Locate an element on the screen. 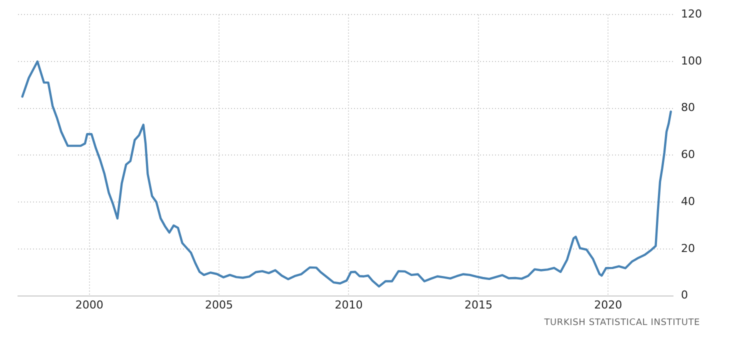 The width and height of the screenshot is (730, 340). y-tick-label: 60 is located at coordinates (688, 155).